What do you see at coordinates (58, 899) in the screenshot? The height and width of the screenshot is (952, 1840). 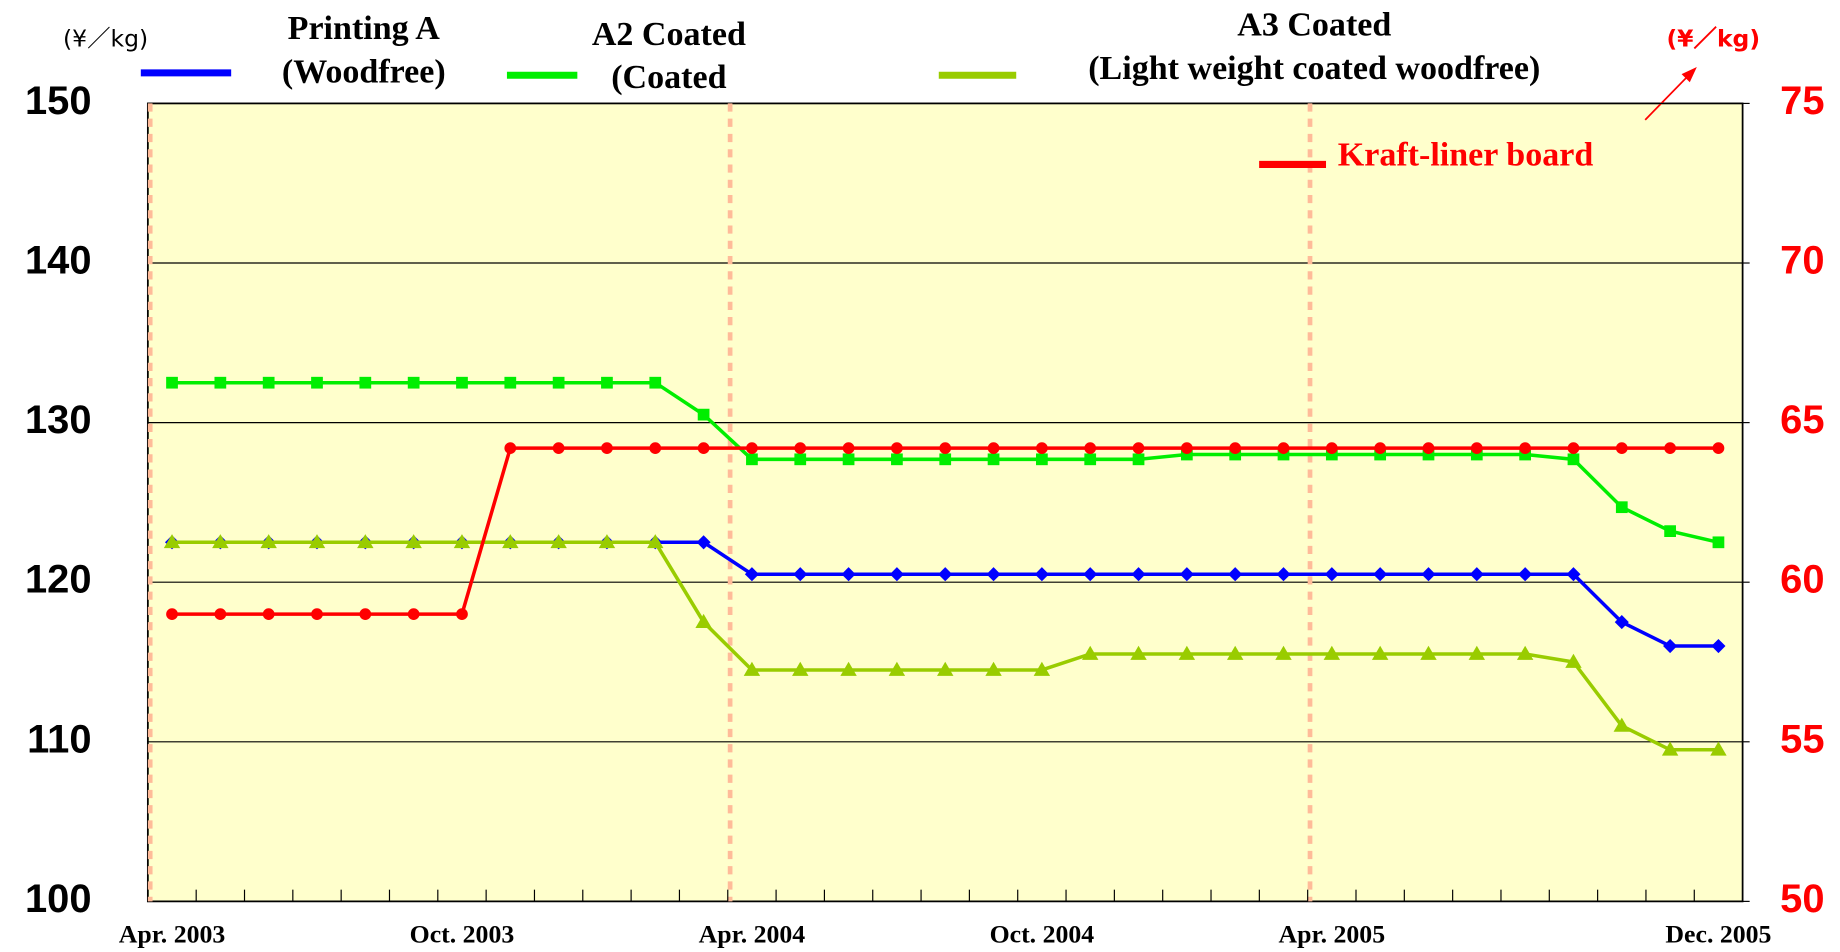 I see `y-tick-label: 100` at bounding box center [58, 899].